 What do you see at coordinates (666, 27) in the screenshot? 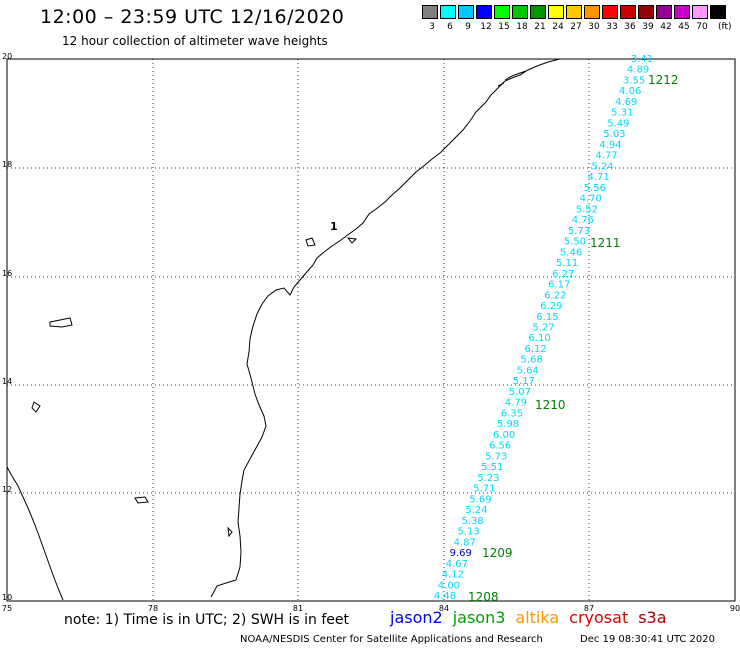
I see `scale-label: 42` at bounding box center [666, 27].